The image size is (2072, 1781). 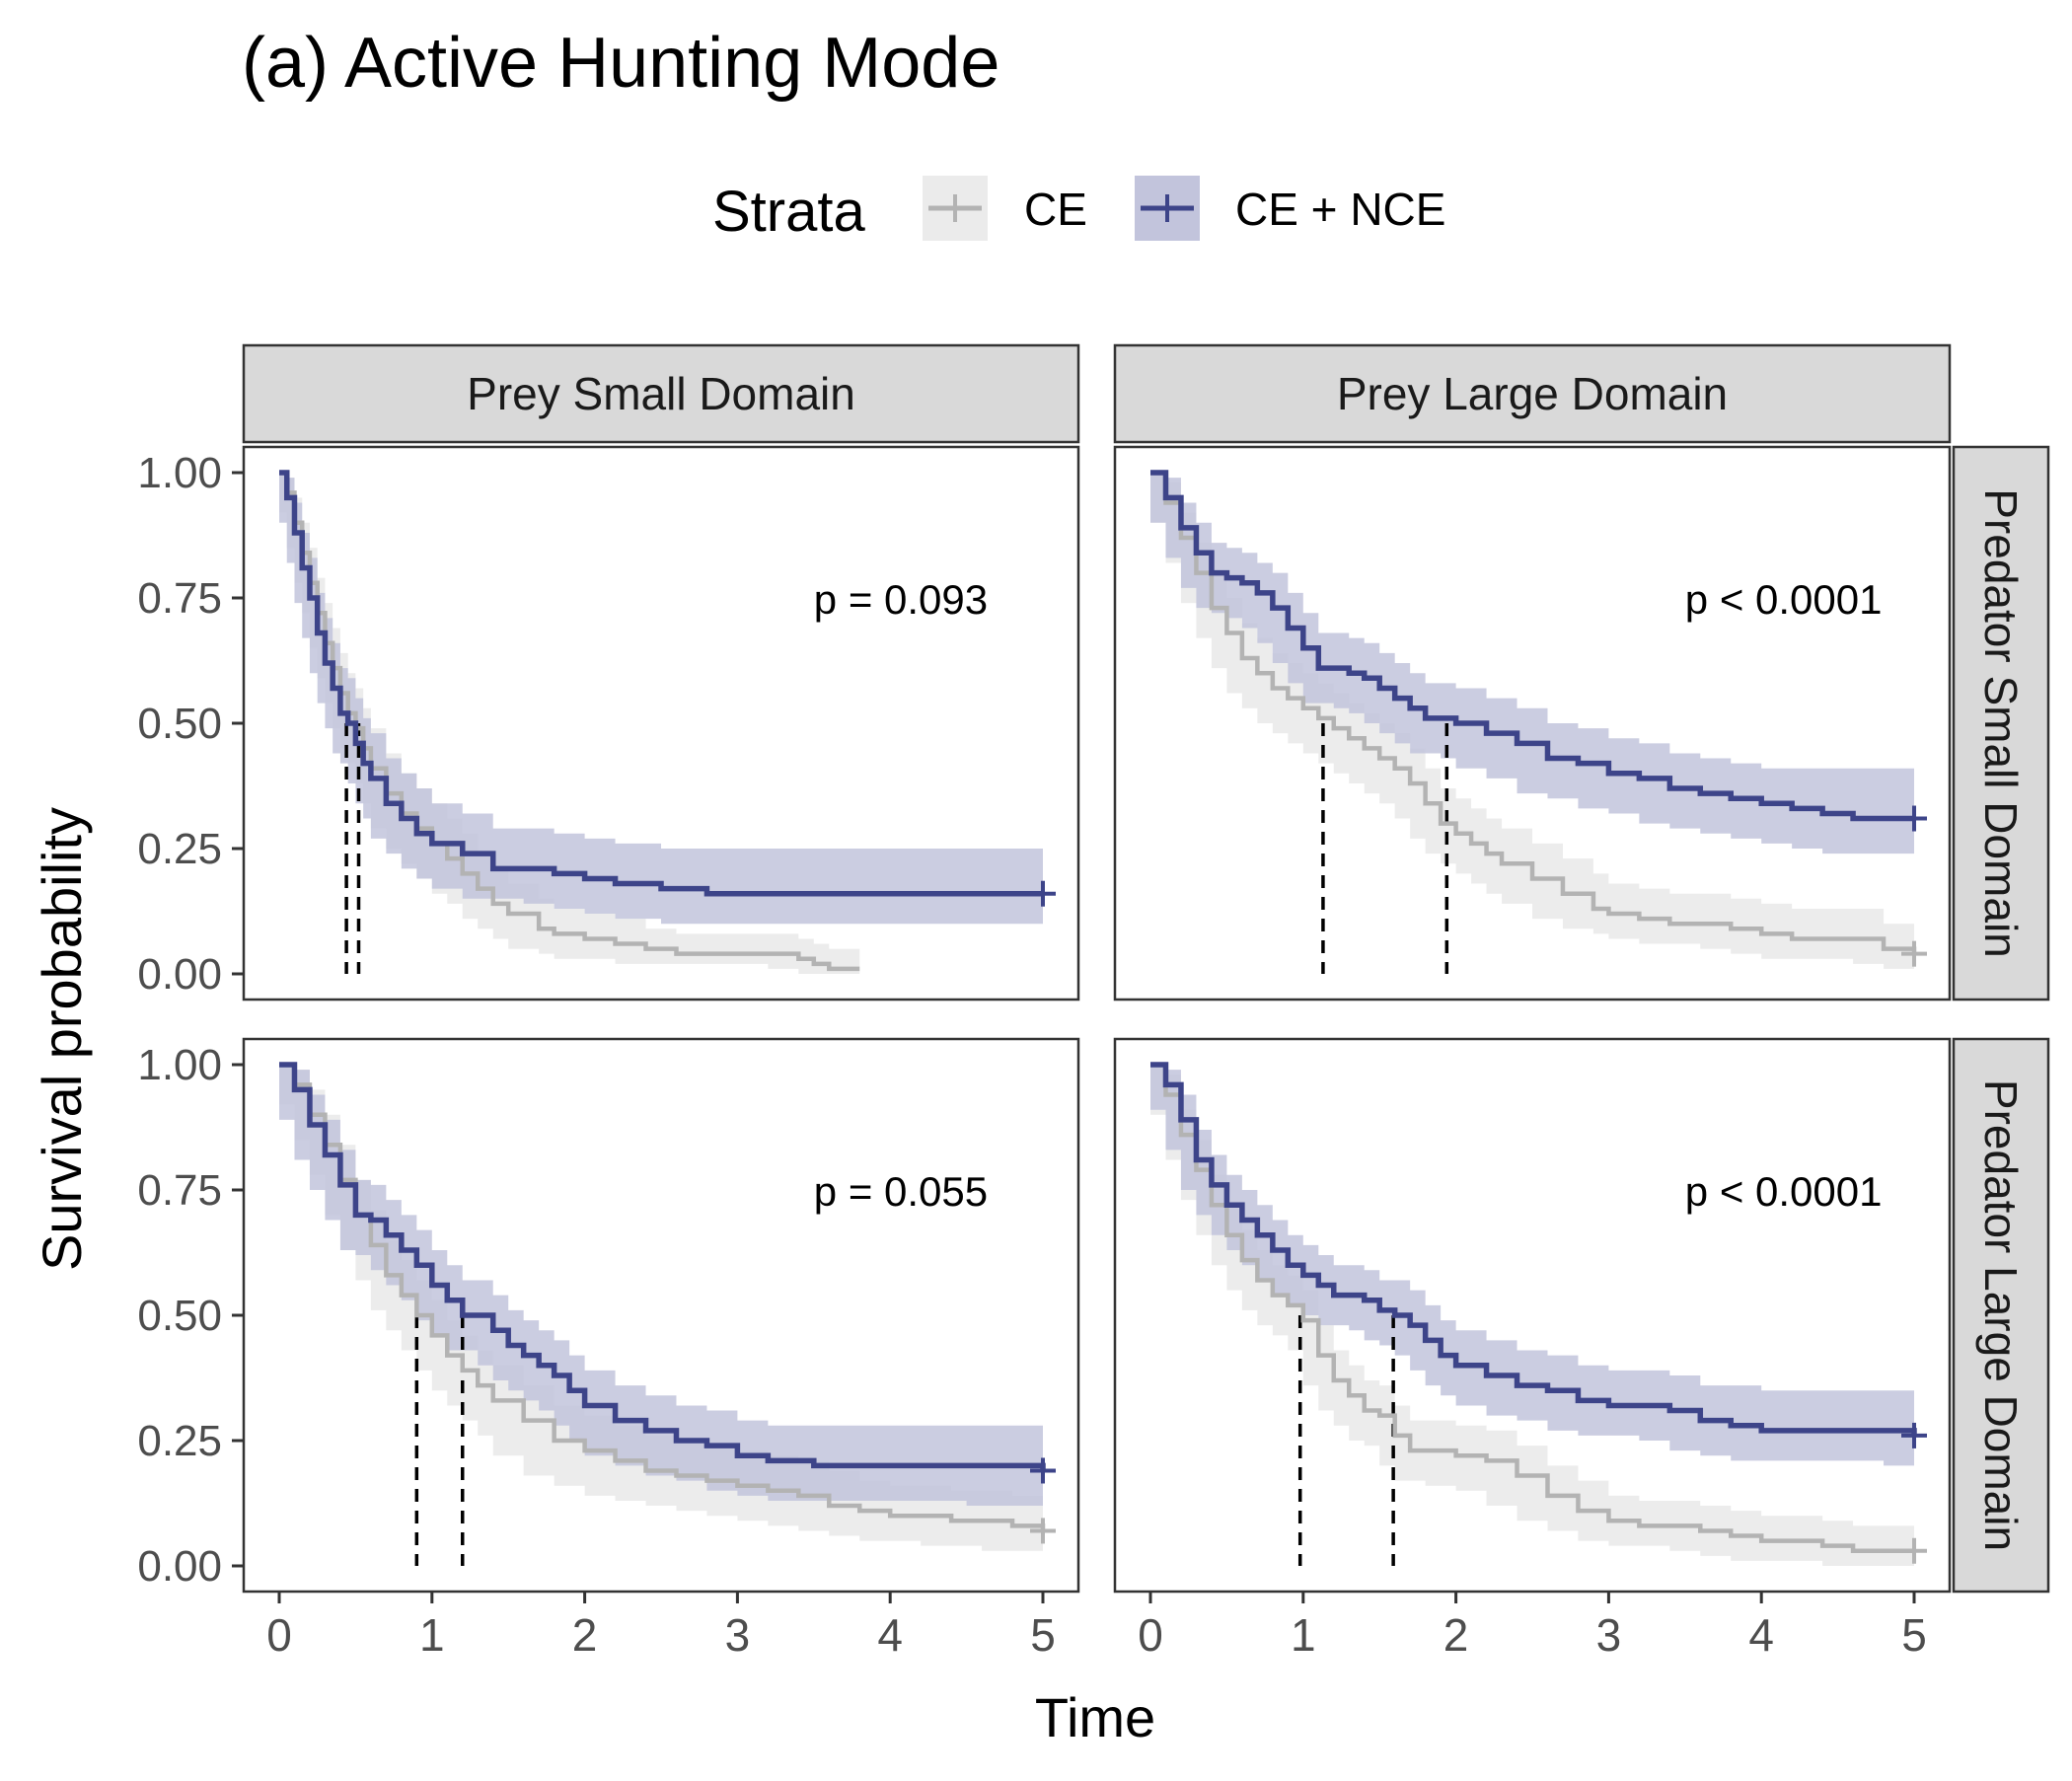 I want to click on chart-title: (a) Active Hunting Mode, so click(x=621, y=63).